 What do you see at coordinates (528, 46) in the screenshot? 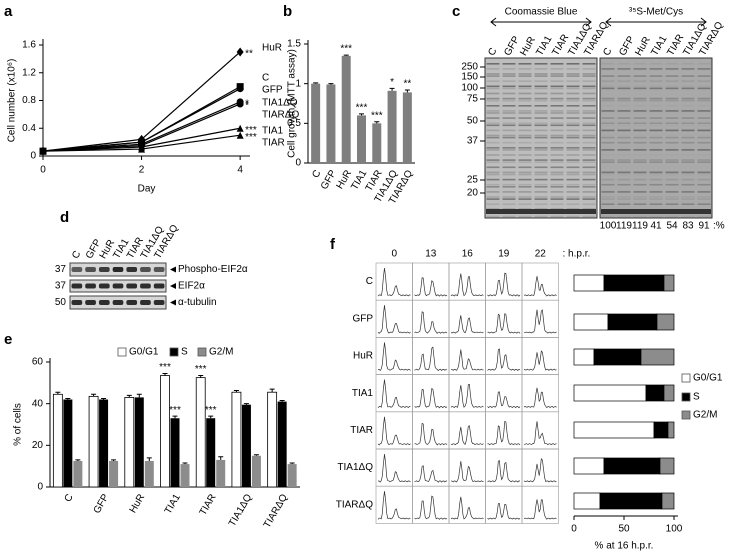
I see `lane-label: HuR` at bounding box center [528, 46].